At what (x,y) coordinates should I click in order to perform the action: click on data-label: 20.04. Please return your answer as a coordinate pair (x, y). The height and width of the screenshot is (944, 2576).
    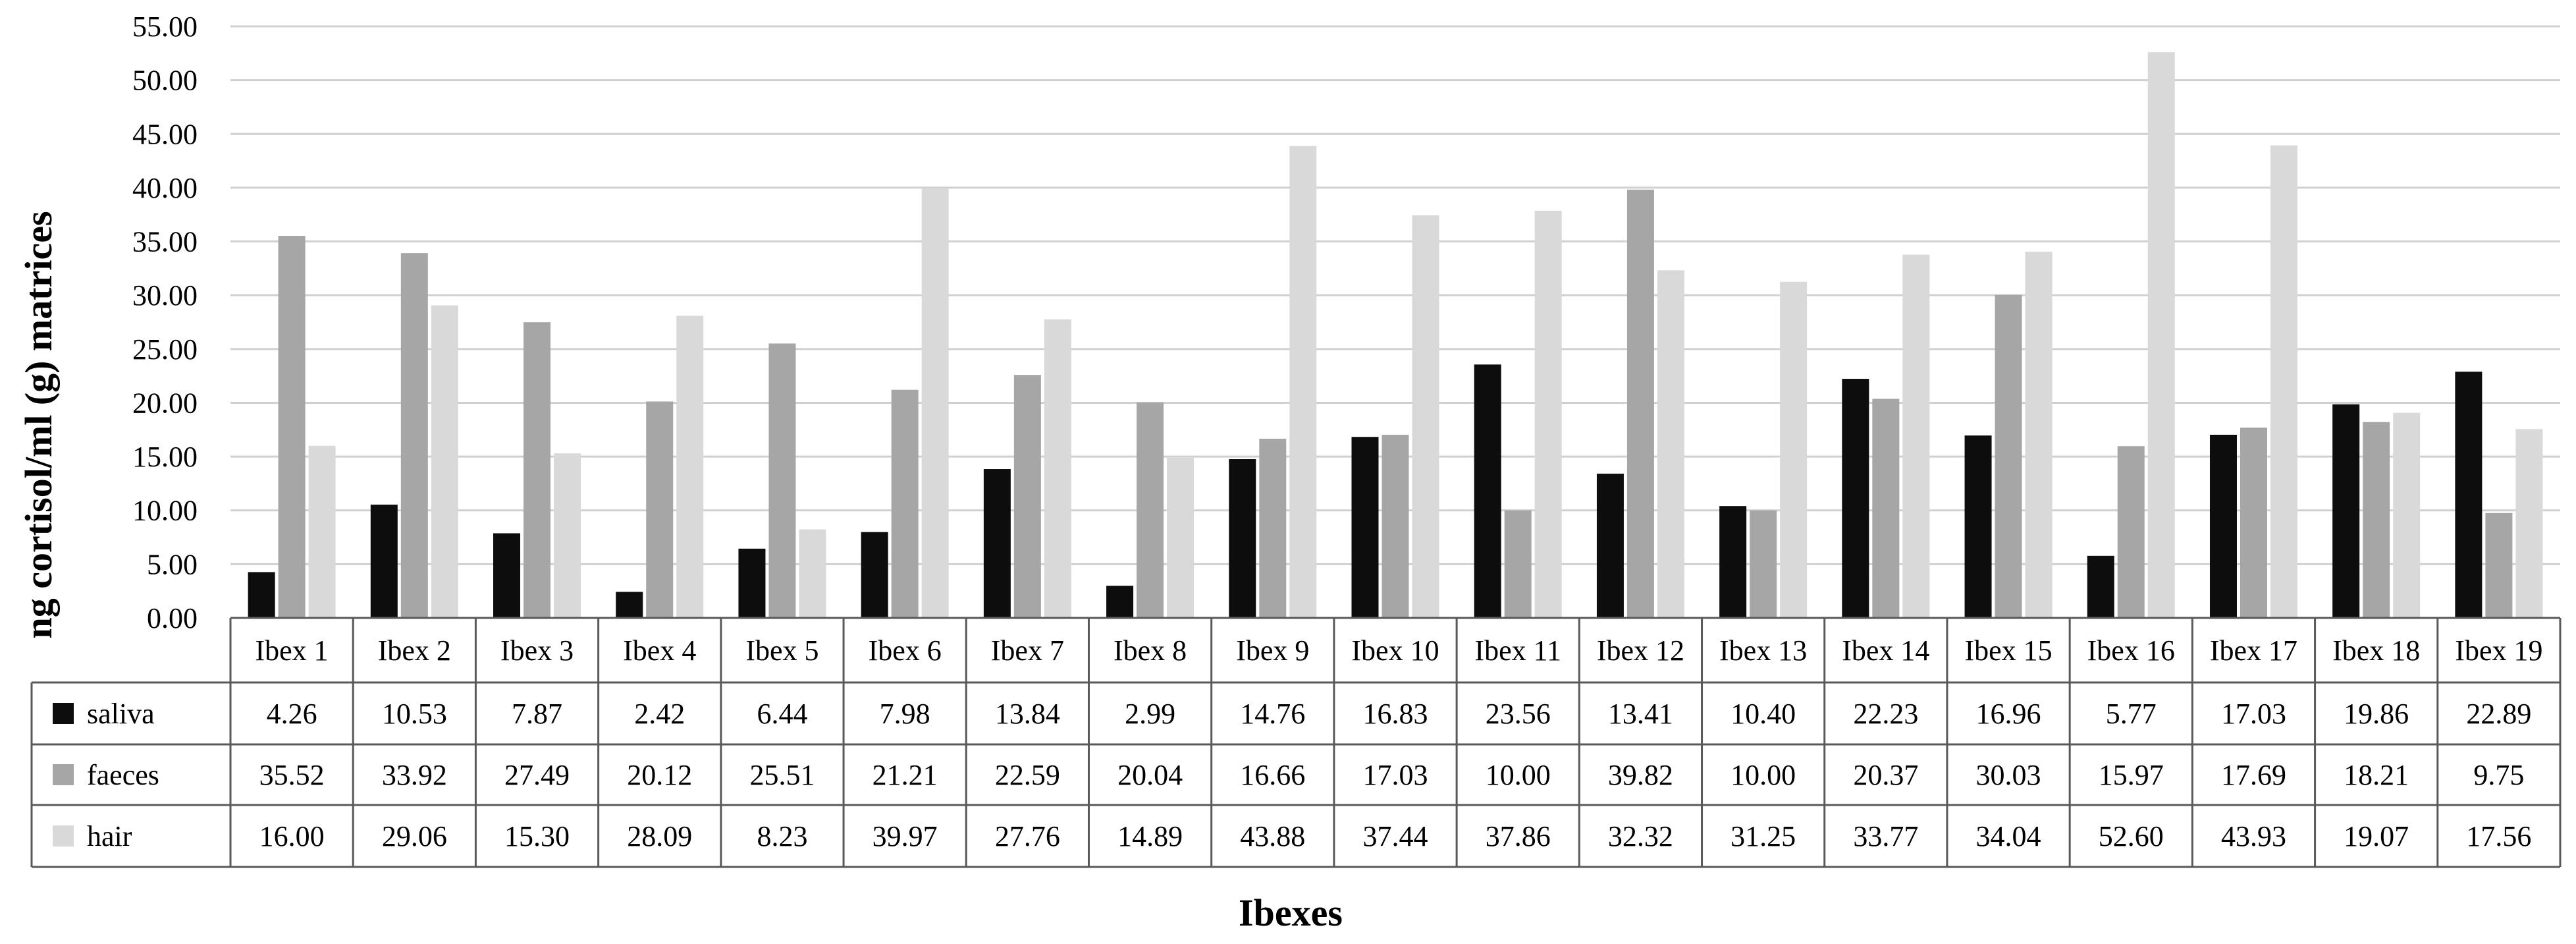
    Looking at the image, I should click on (1150, 775).